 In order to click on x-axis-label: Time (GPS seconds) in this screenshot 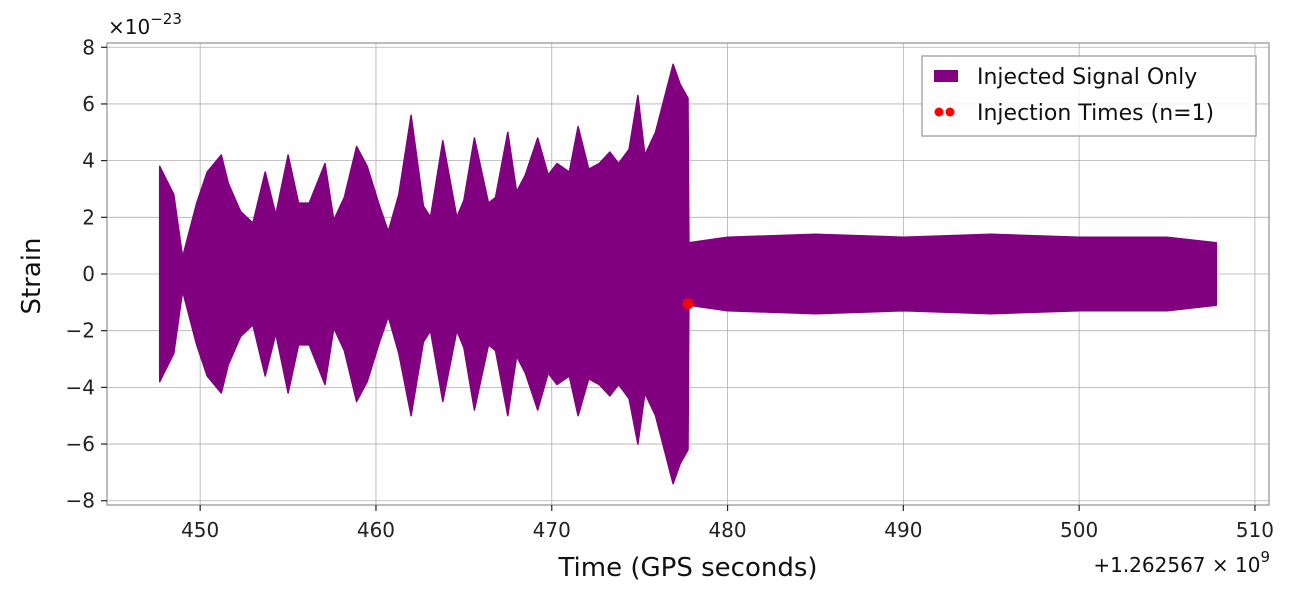, I will do `click(687, 568)`.